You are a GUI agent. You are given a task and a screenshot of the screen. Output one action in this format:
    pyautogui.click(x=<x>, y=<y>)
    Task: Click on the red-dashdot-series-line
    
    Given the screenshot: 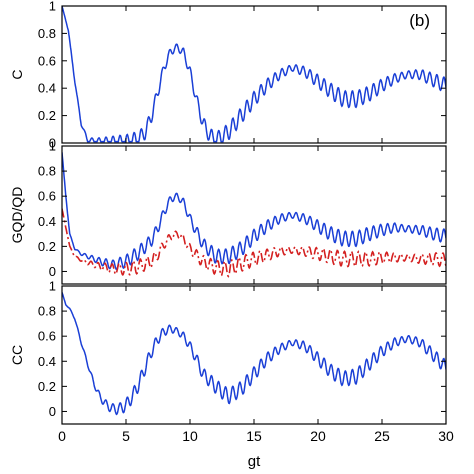 What is the action you would take?
    pyautogui.click(x=254, y=243)
    